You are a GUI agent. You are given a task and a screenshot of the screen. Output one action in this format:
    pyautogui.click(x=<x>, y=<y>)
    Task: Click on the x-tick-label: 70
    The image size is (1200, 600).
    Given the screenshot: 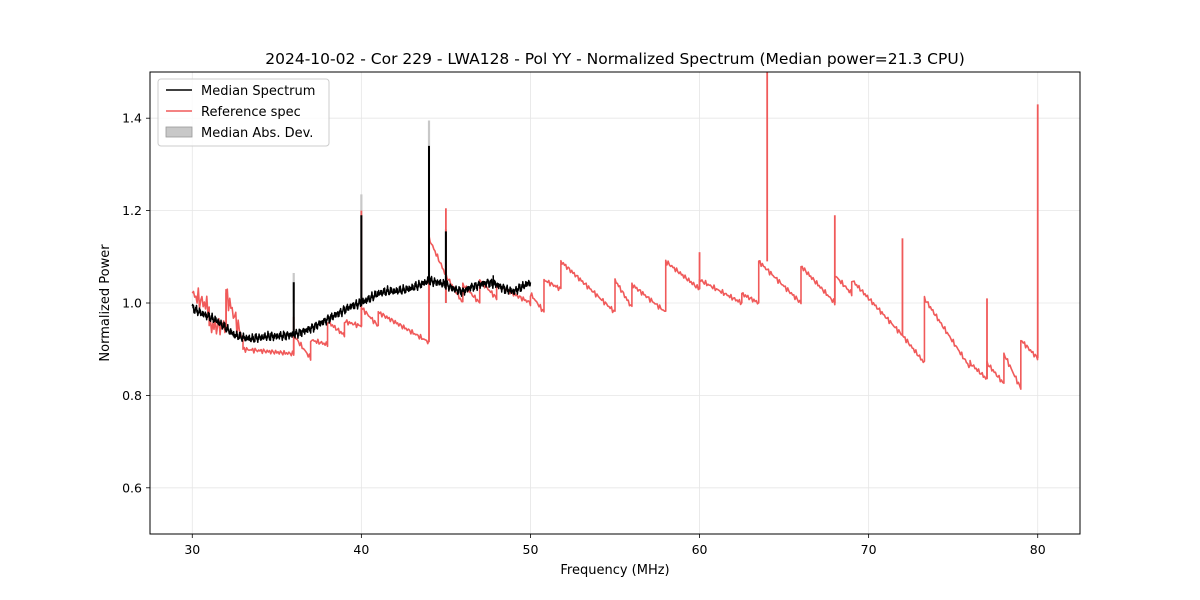 What is the action you would take?
    pyautogui.click(x=869, y=549)
    